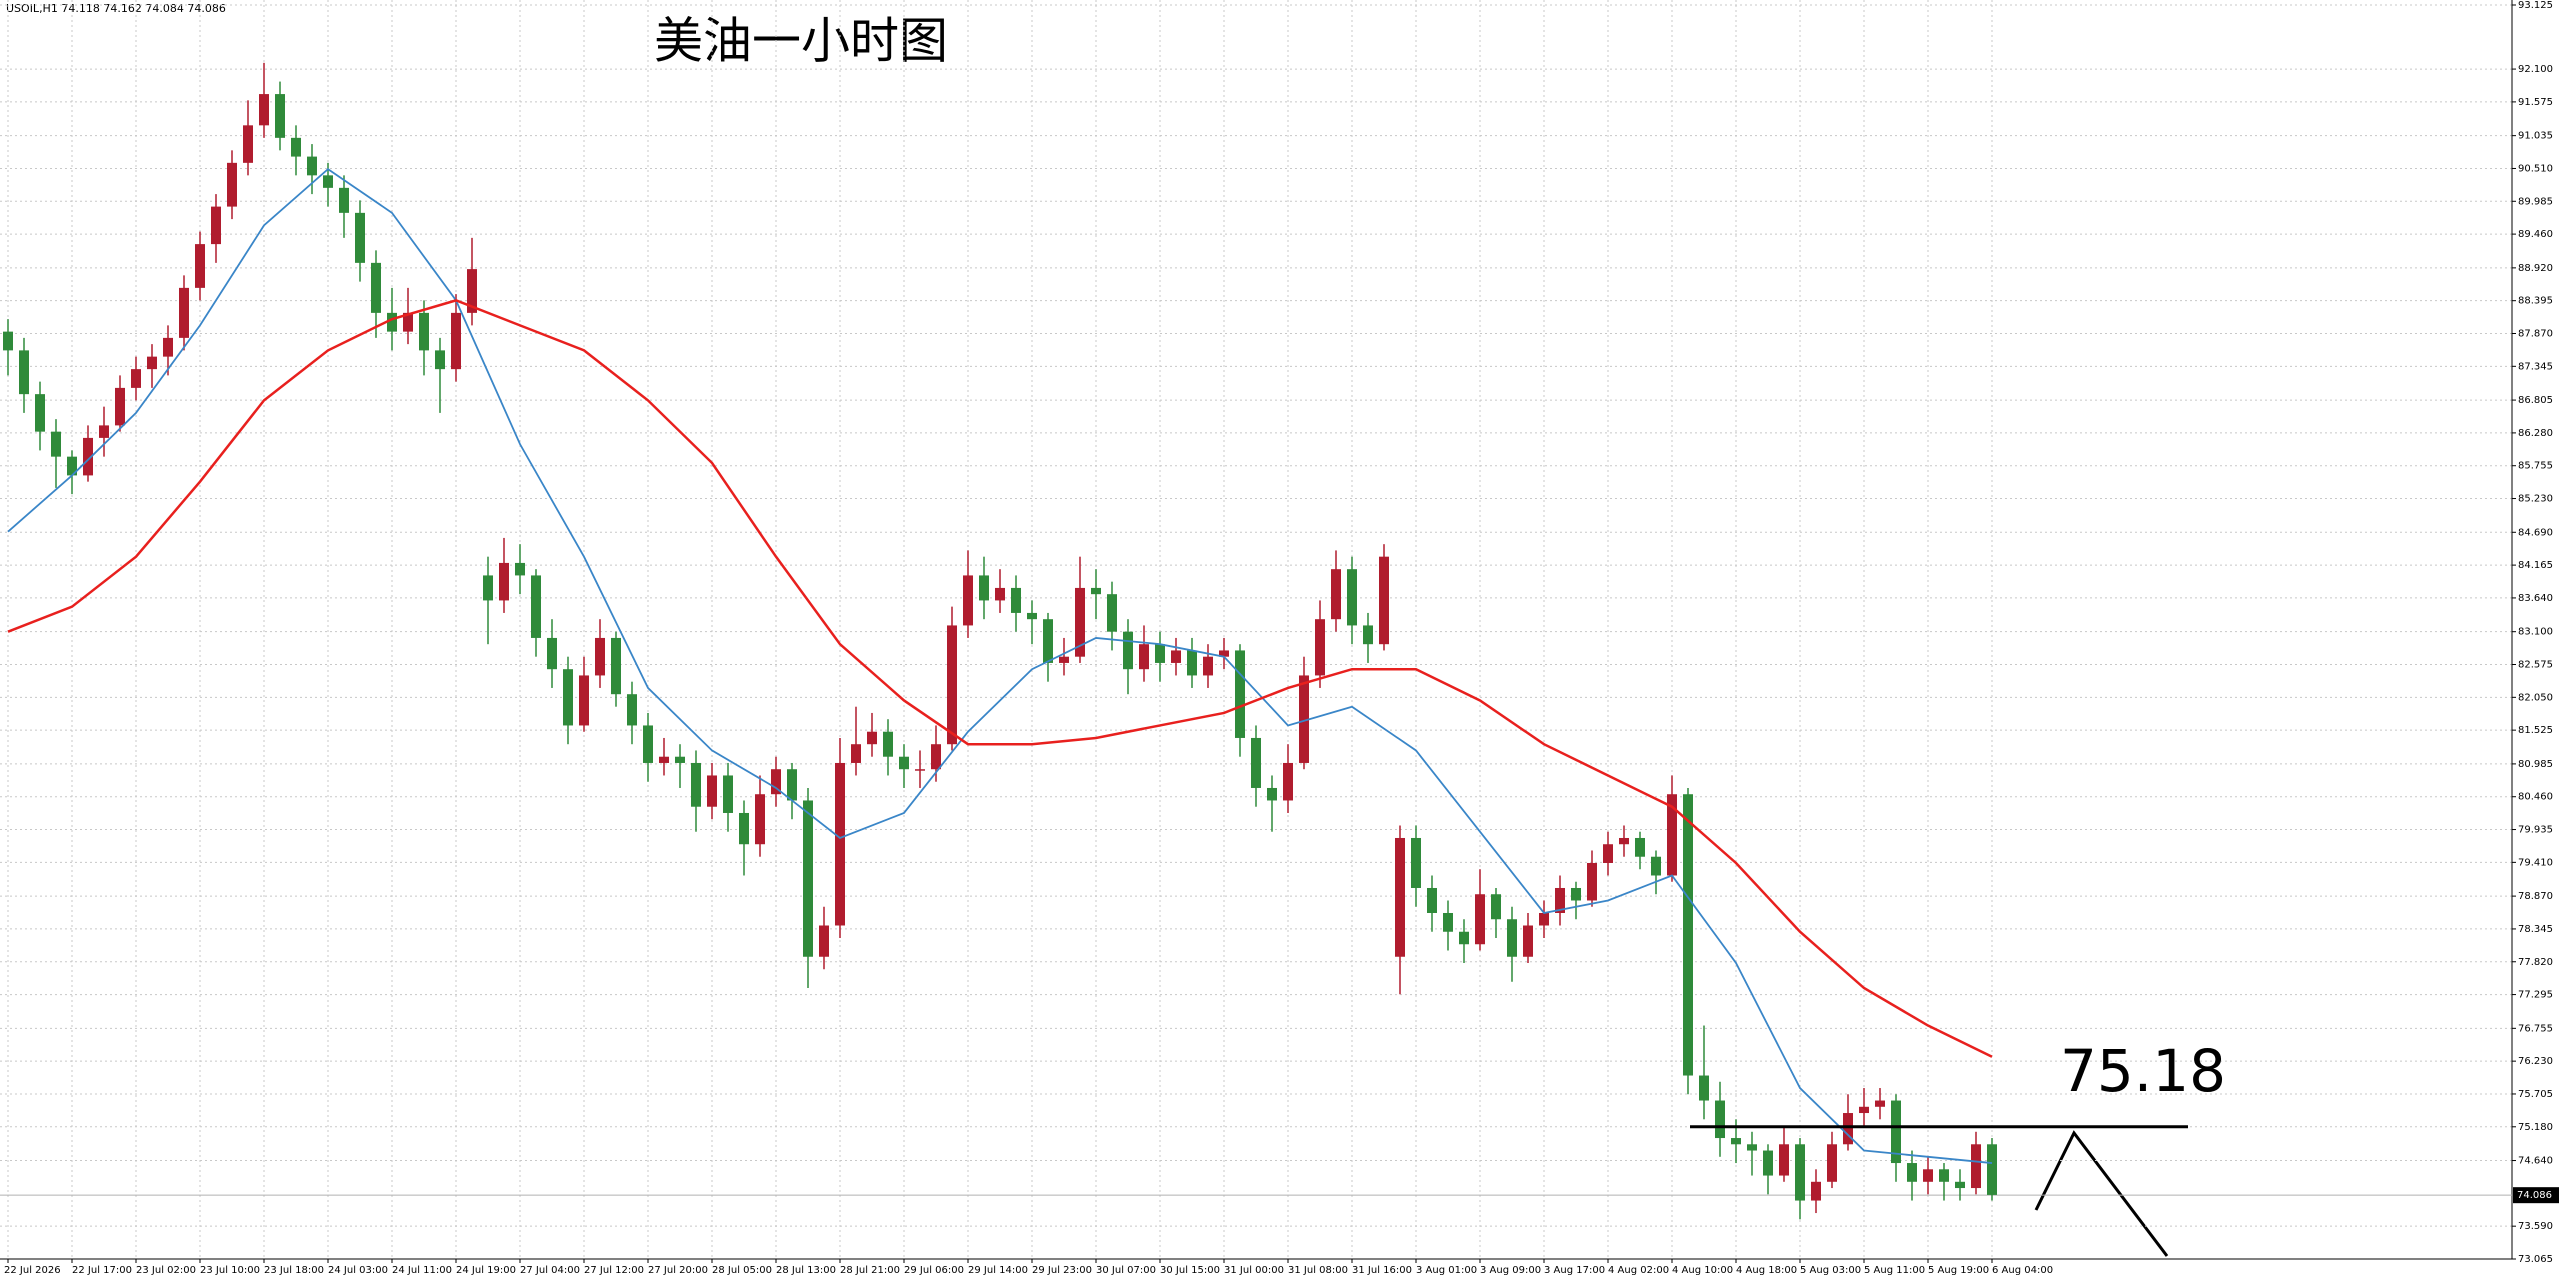 The width and height of the screenshot is (2560, 1283). Describe the element at coordinates (1574, 1270) in the screenshot. I see `x-tick-label: 3 Aug 17:00` at that location.